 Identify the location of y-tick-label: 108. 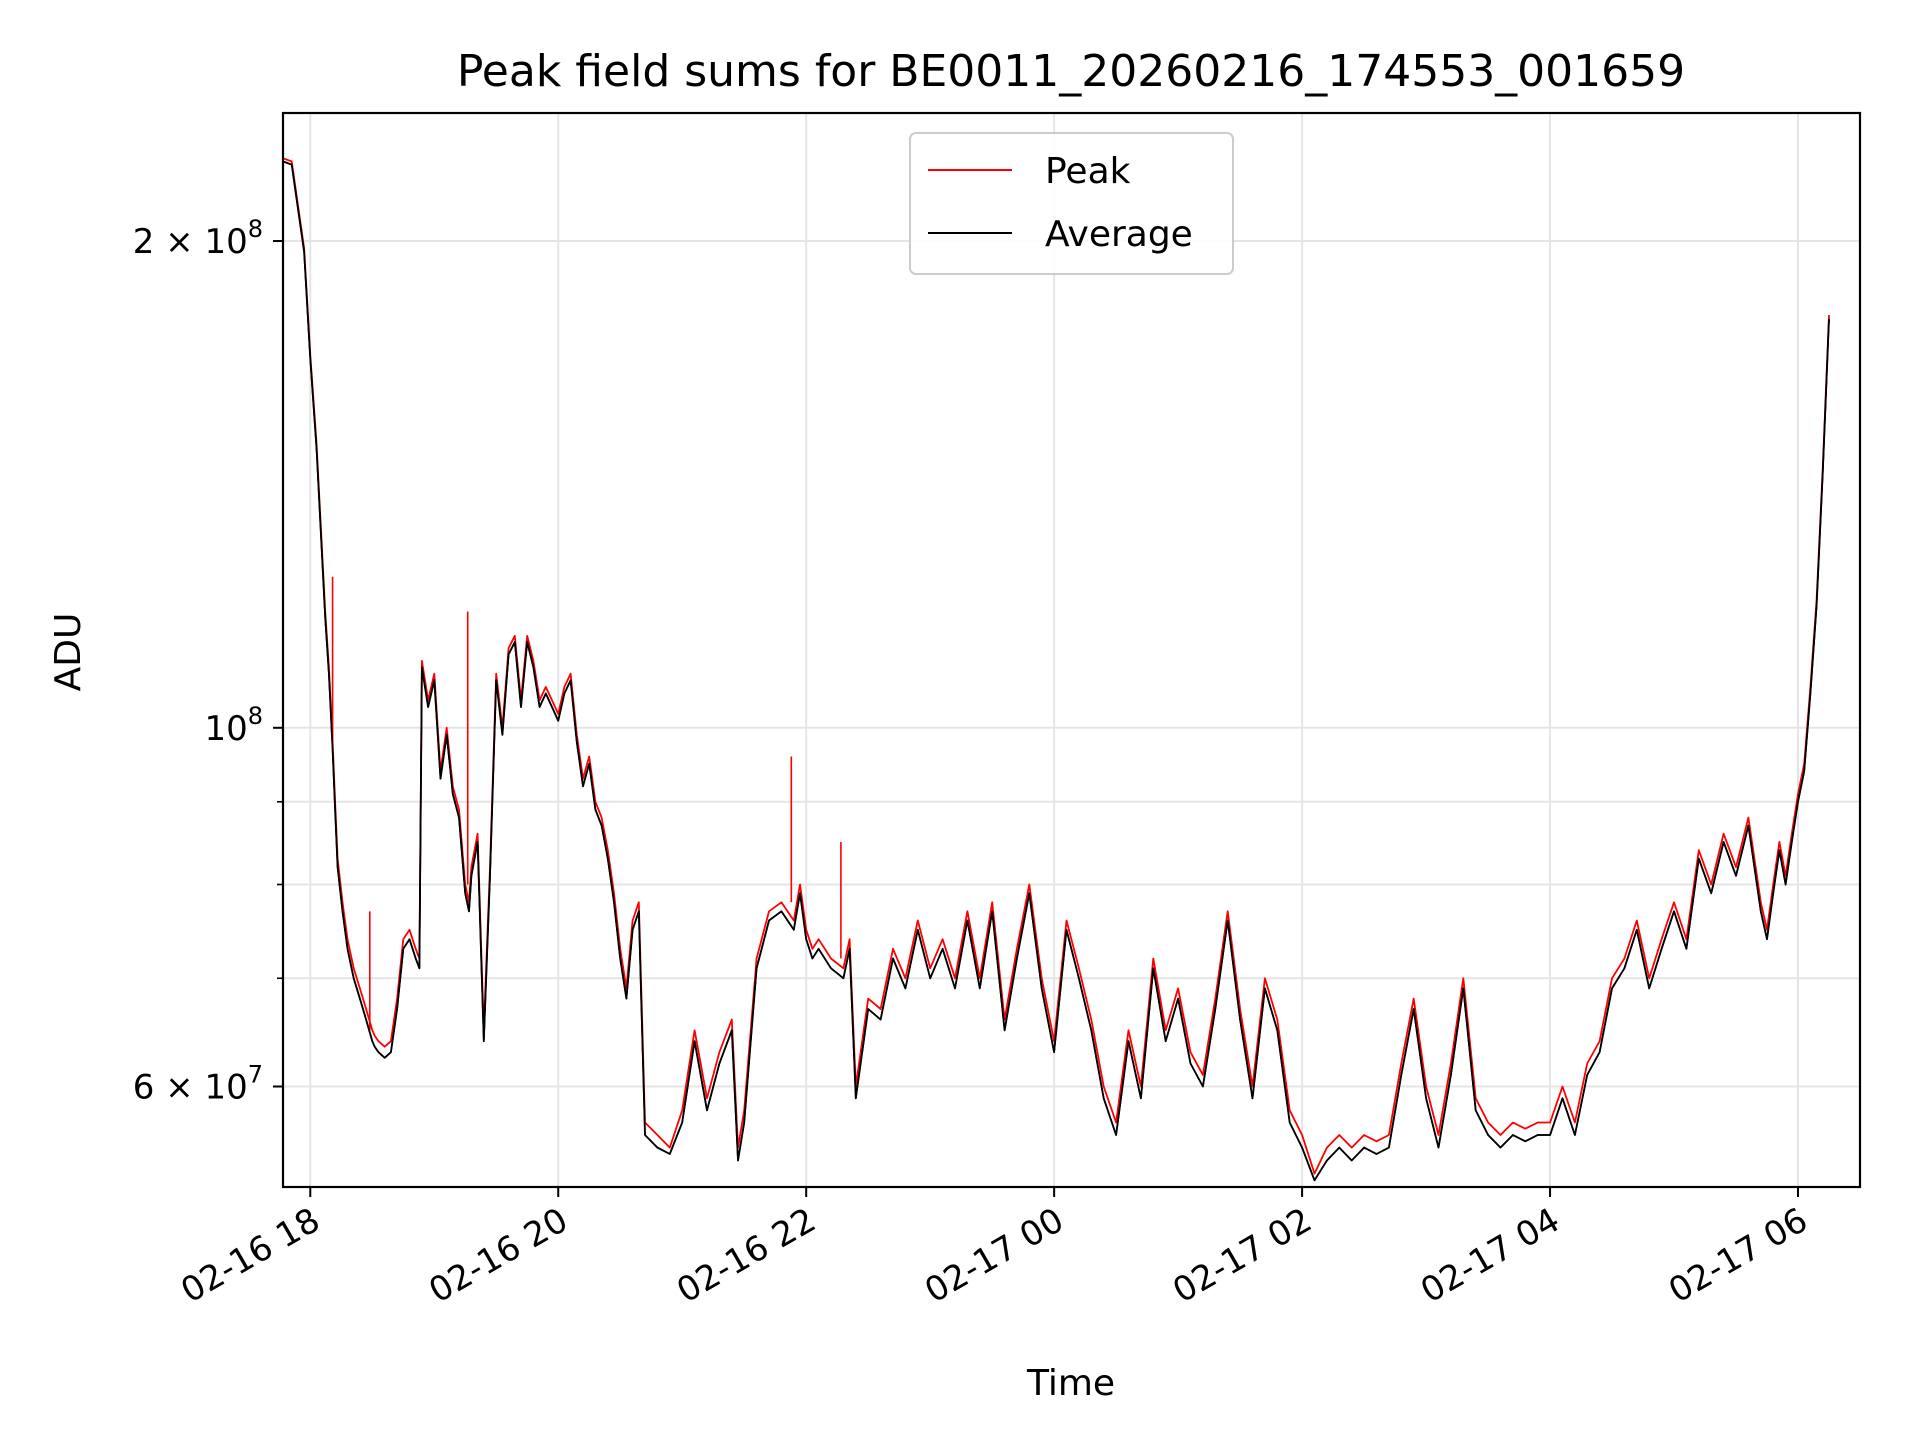
(233, 725).